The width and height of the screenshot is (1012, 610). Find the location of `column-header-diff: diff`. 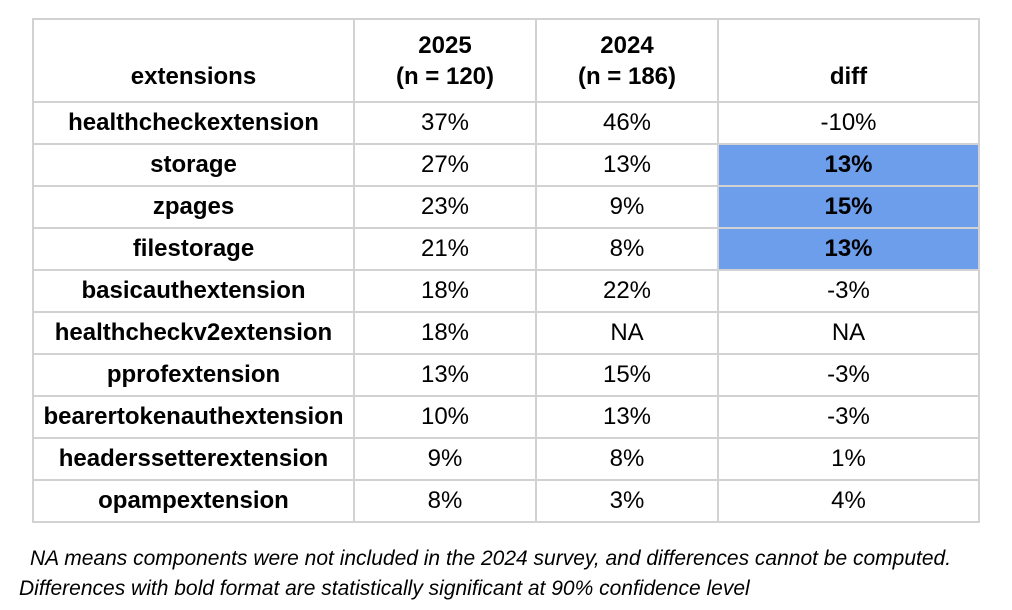

column-header-diff: diff is located at coordinates (848, 60).